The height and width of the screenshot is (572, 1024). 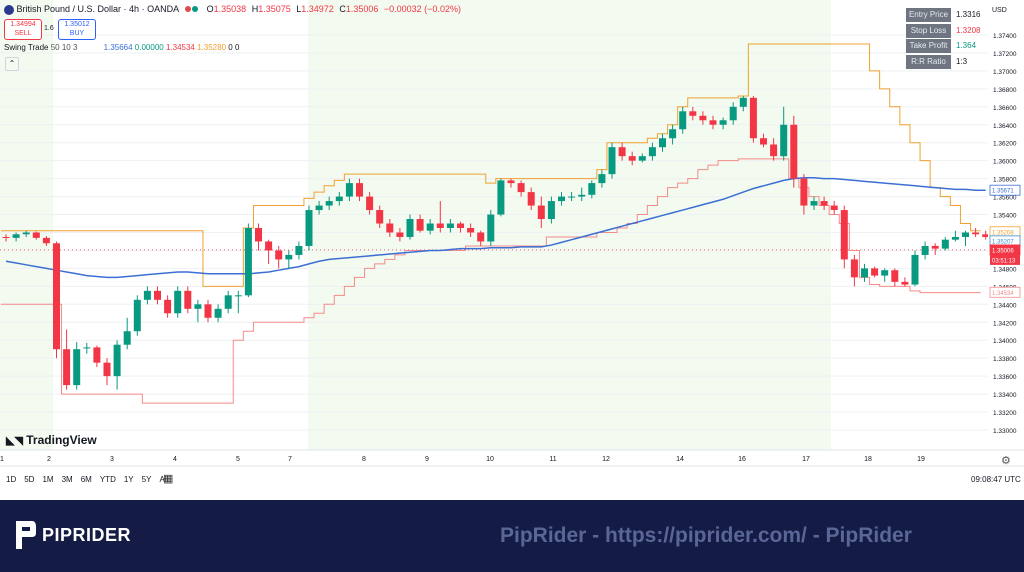 What do you see at coordinates (29, 479) in the screenshot?
I see `range-button-5d: 5D` at bounding box center [29, 479].